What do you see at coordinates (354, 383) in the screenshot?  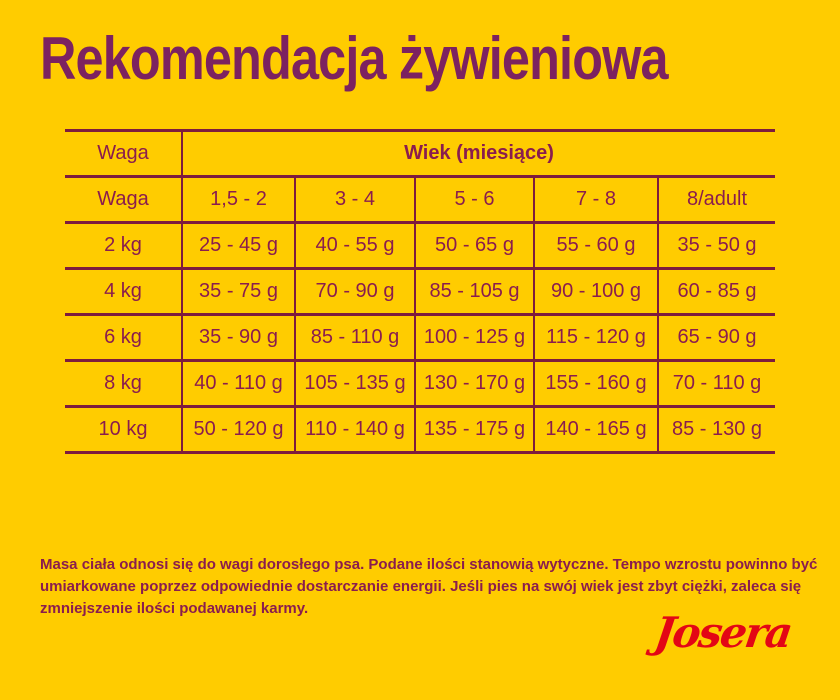 I see `cell-amount: 105 - 135 g` at bounding box center [354, 383].